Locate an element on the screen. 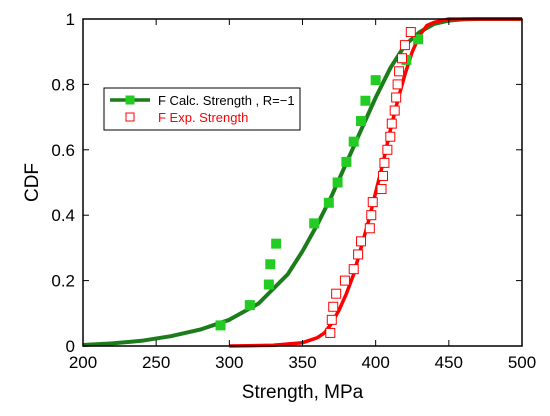 The width and height of the screenshot is (550, 416). legend: F Calc. Strength , R=−1 F Exp. Strength is located at coordinates (202, 109).